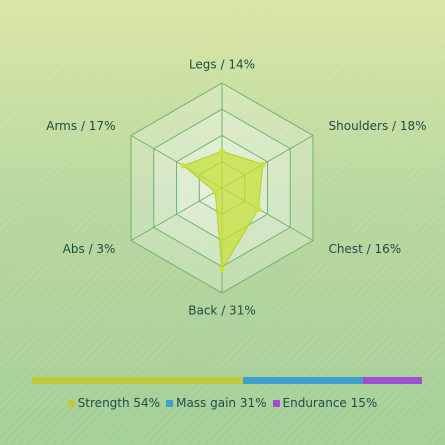 The width and height of the screenshot is (445, 445). I want to click on legend-item: Endurance 15%, so click(325, 403).